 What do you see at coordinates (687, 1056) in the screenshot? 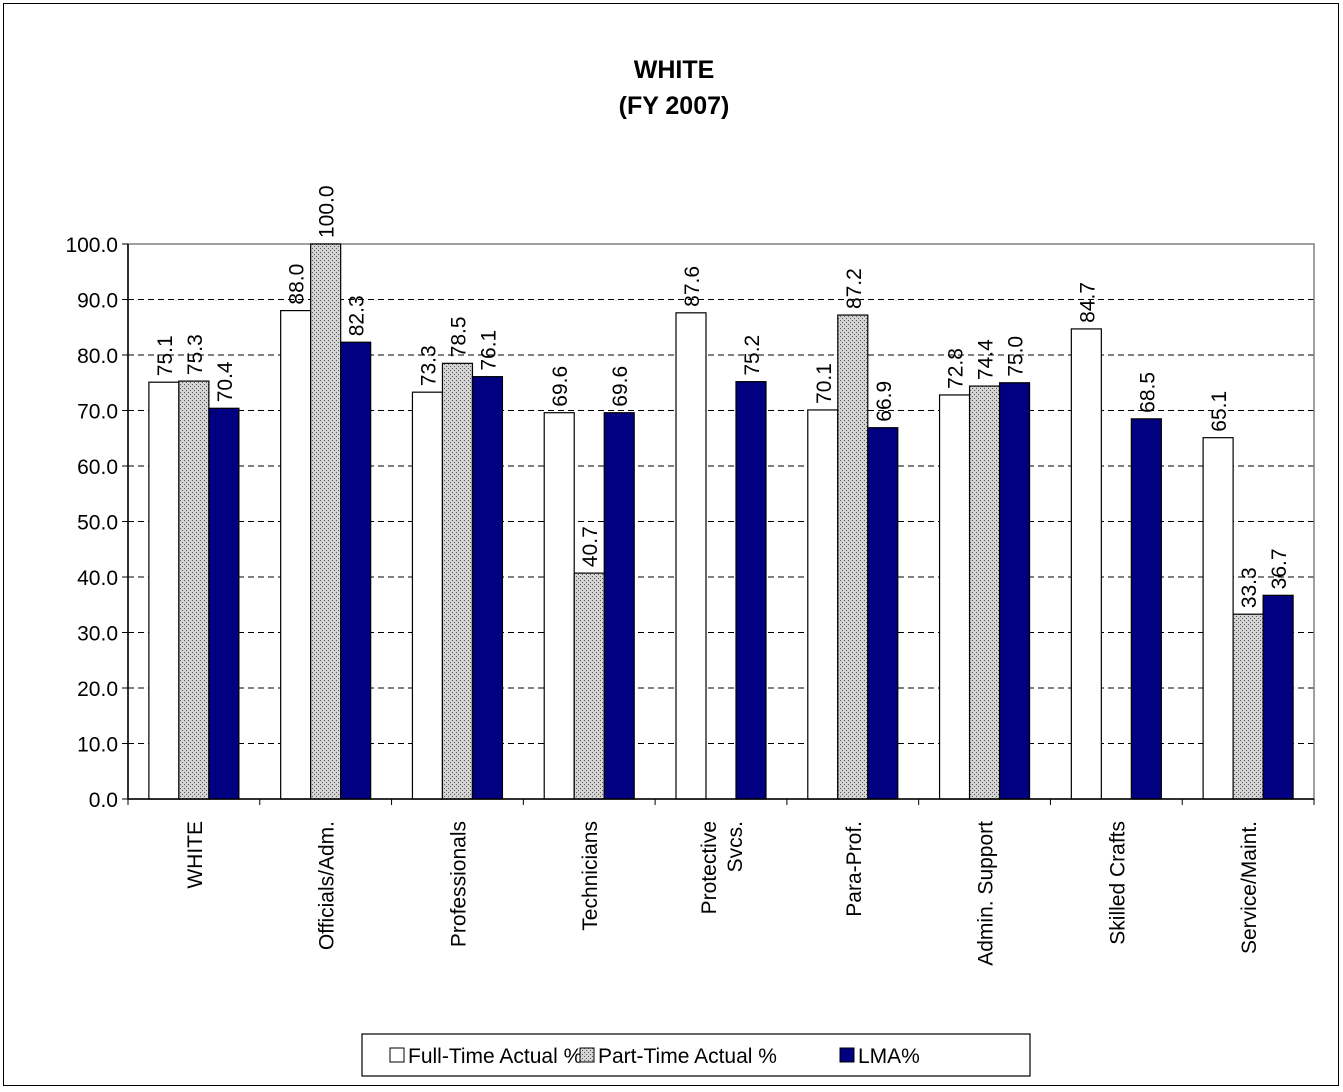
I see `legend-label: Part-Time Actual %` at bounding box center [687, 1056].